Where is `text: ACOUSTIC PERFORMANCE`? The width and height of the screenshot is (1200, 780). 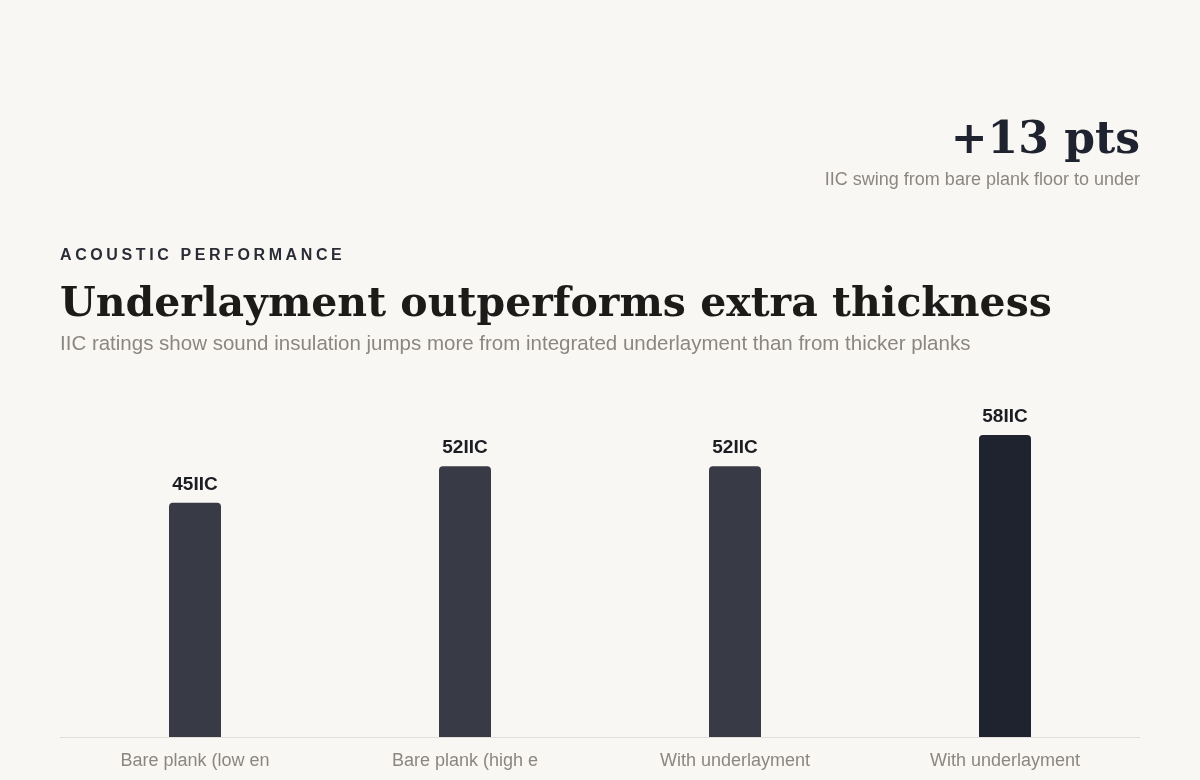
text: ACOUSTIC PERFORMANCE is located at coordinates (203, 254).